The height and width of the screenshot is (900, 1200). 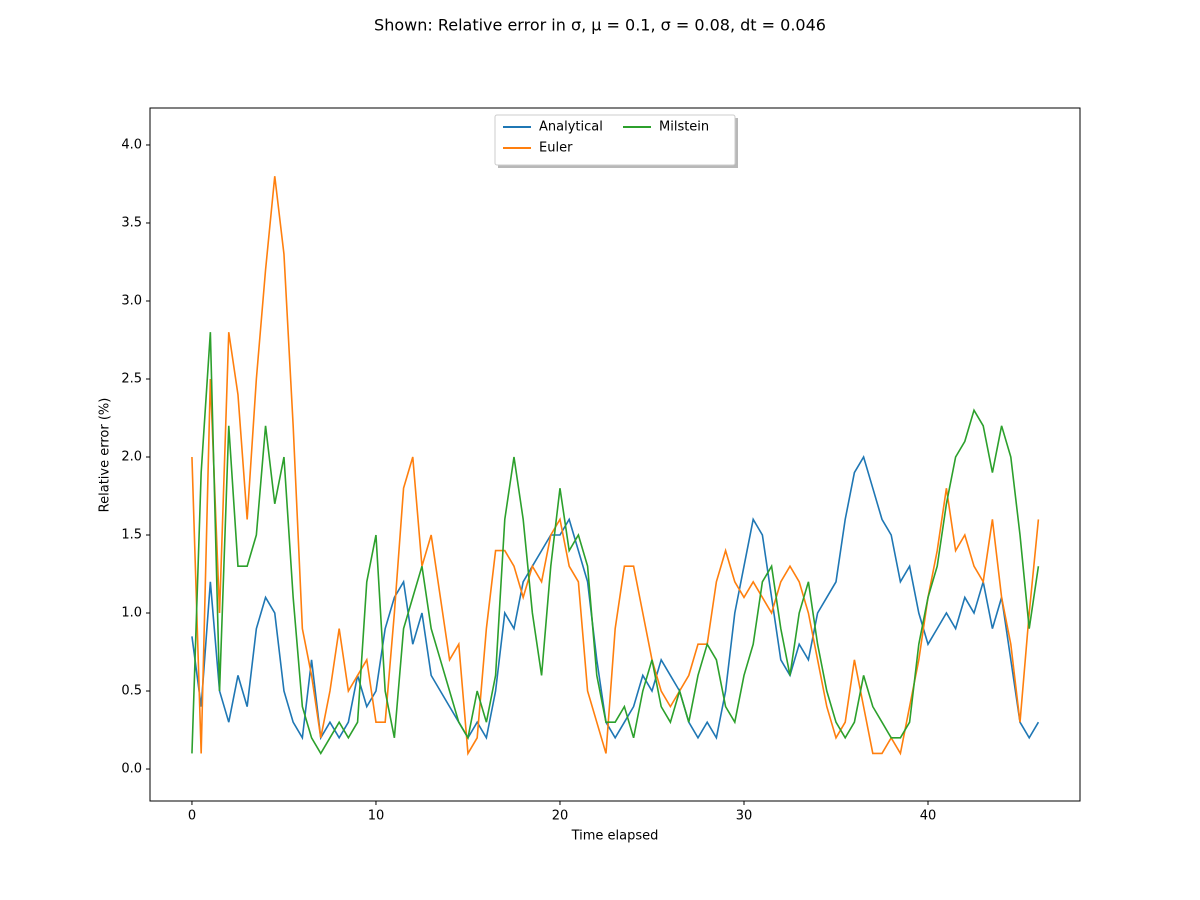 I want to click on y-tick-label: 1.0, so click(x=131, y=613).